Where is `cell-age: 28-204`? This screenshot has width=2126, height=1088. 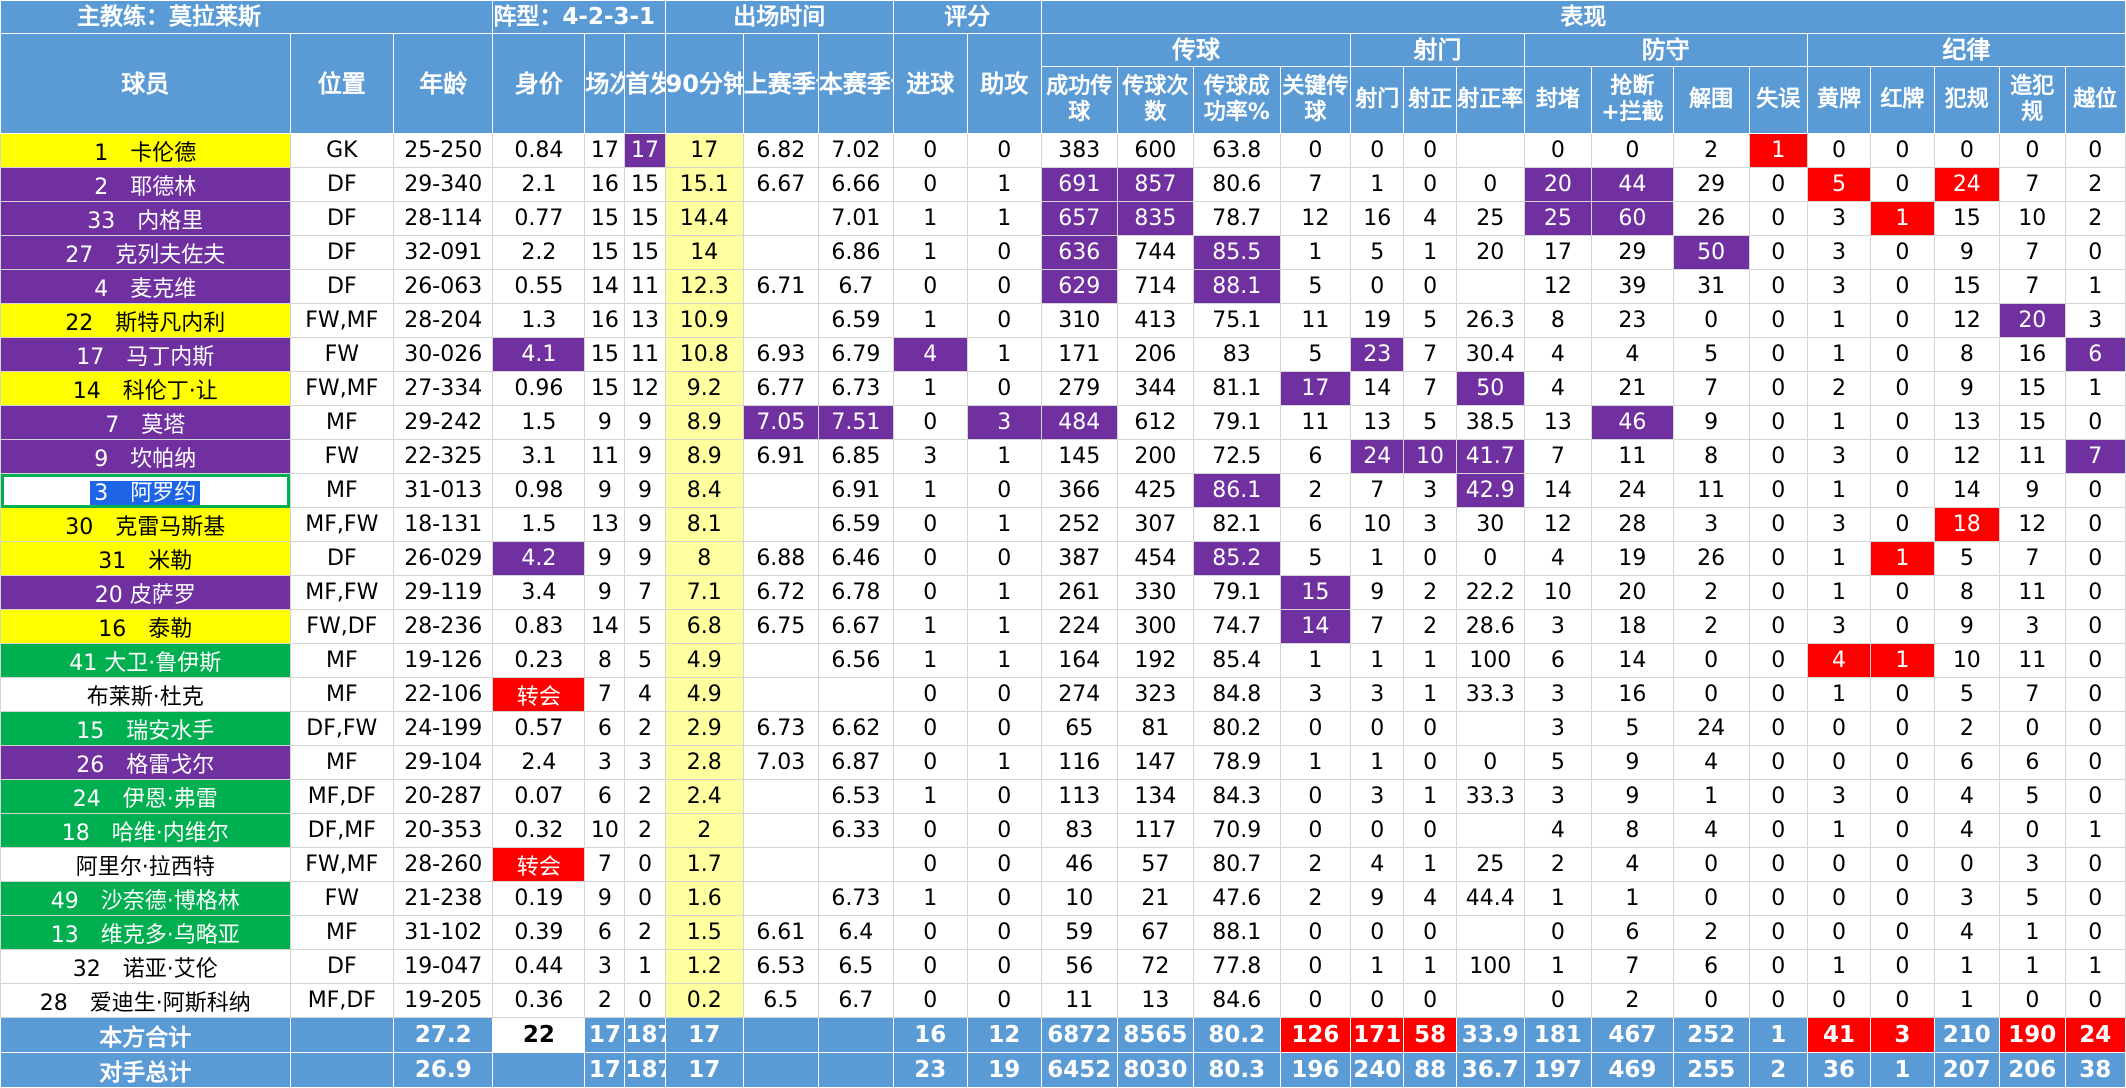 cell-age: 28-204 is located at coordinates (443, 320).